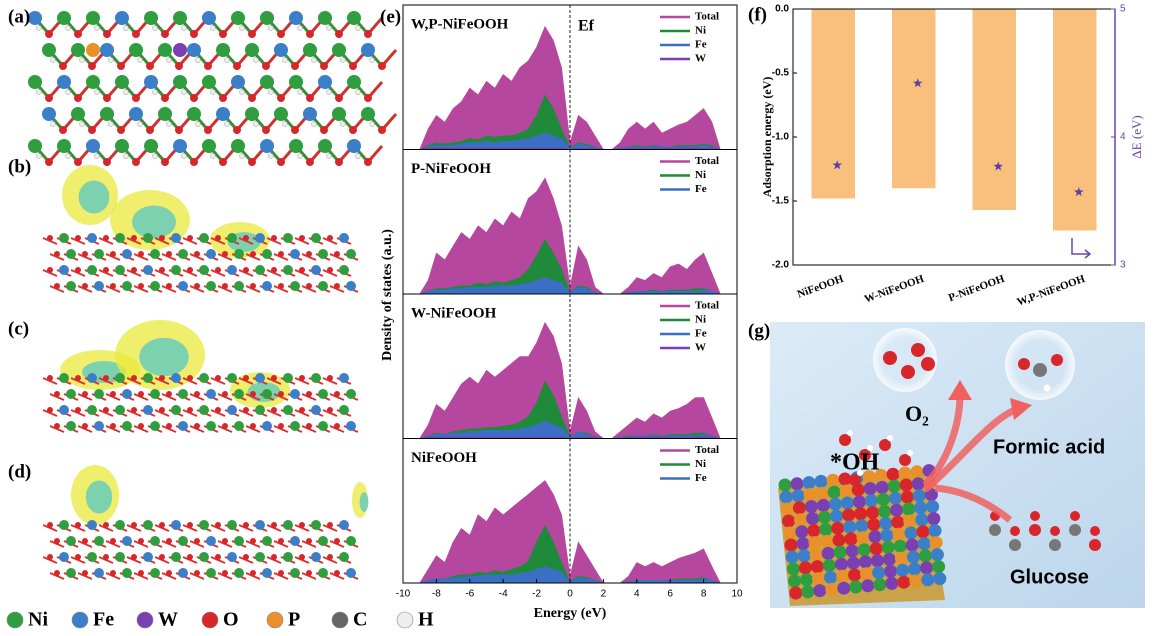 This screenshot has height=636, width=1154. What do you see at coordinates (1123, 9) in the screenshot?
I see `y2-tick-label: 5` at bounding box center [1123, 9].